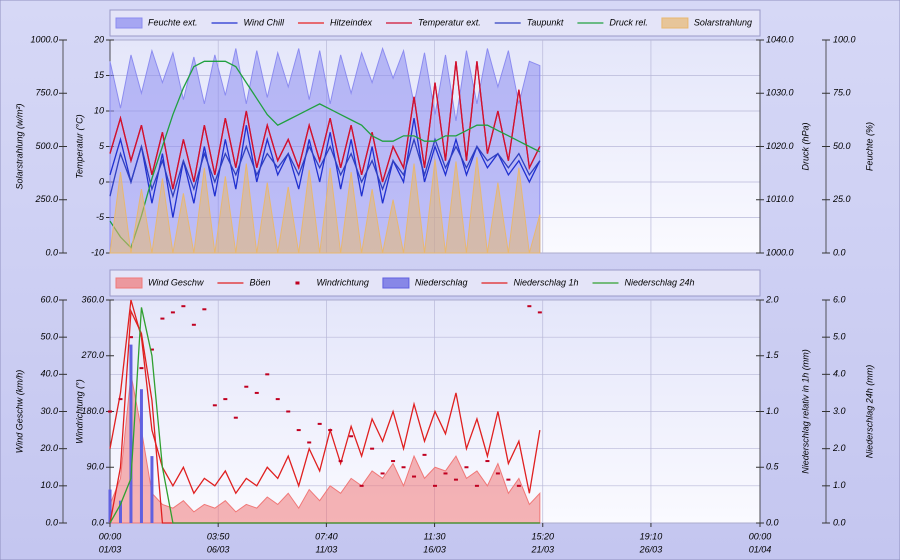  Describe the element at coordinates (545, 22) in the screenshot. I see `legend-label: Taupunkt` at that location.